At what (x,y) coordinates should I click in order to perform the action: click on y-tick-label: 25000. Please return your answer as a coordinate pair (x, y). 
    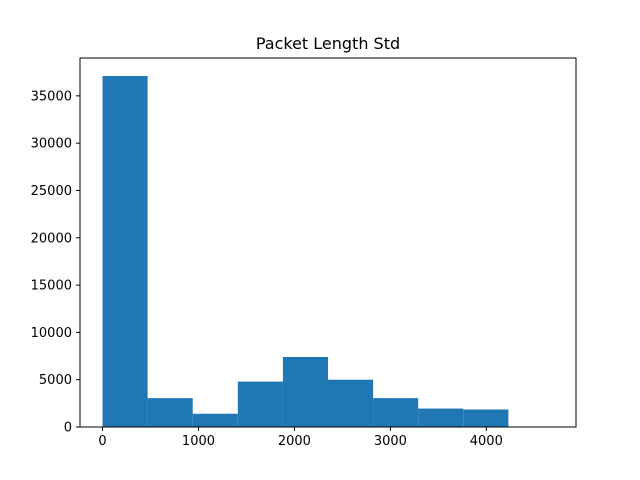
    Looking at the image, I should click on (51, 191).